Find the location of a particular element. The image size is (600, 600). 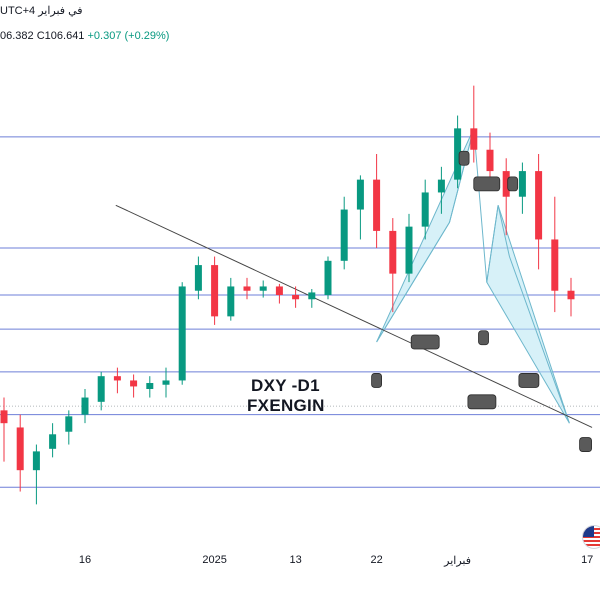

ohlc-change-value: +0.307 (+0.29%) is located at coordinates (128, 36).